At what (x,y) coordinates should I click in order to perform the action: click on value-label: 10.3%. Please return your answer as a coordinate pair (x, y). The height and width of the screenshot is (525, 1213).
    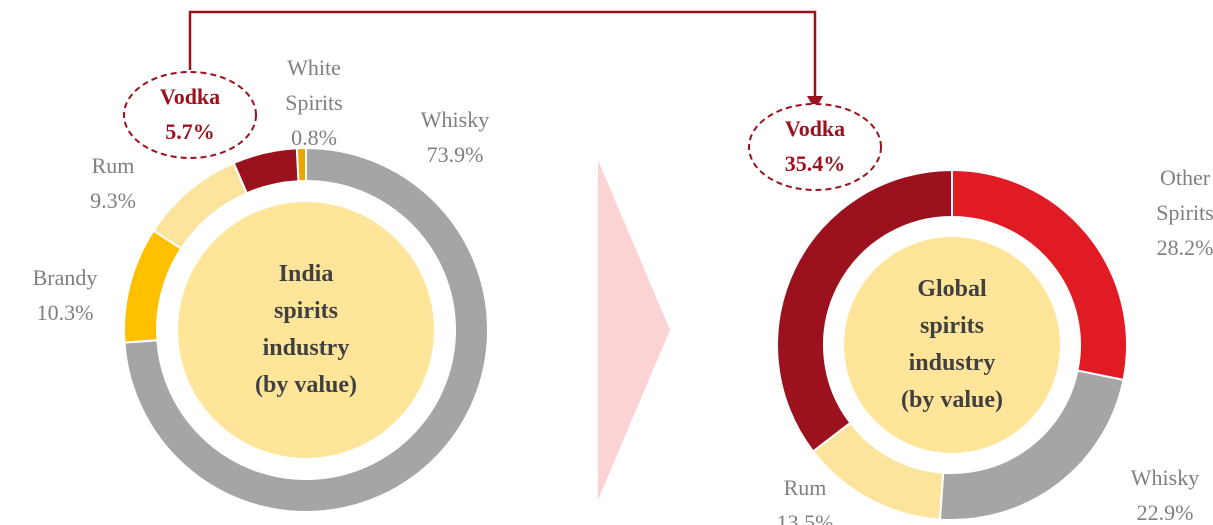
    Looking at the image, I should click on (65, 312).